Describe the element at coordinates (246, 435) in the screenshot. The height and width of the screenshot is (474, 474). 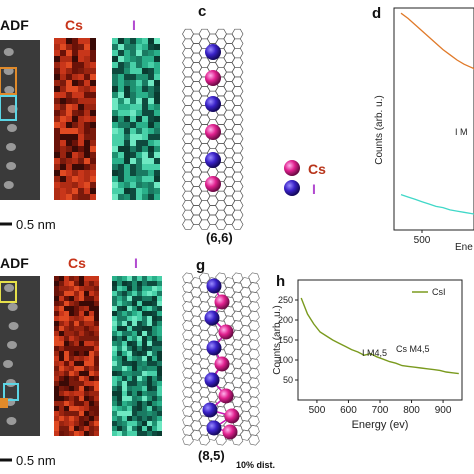
I see `lattice-hexagon` at that location.